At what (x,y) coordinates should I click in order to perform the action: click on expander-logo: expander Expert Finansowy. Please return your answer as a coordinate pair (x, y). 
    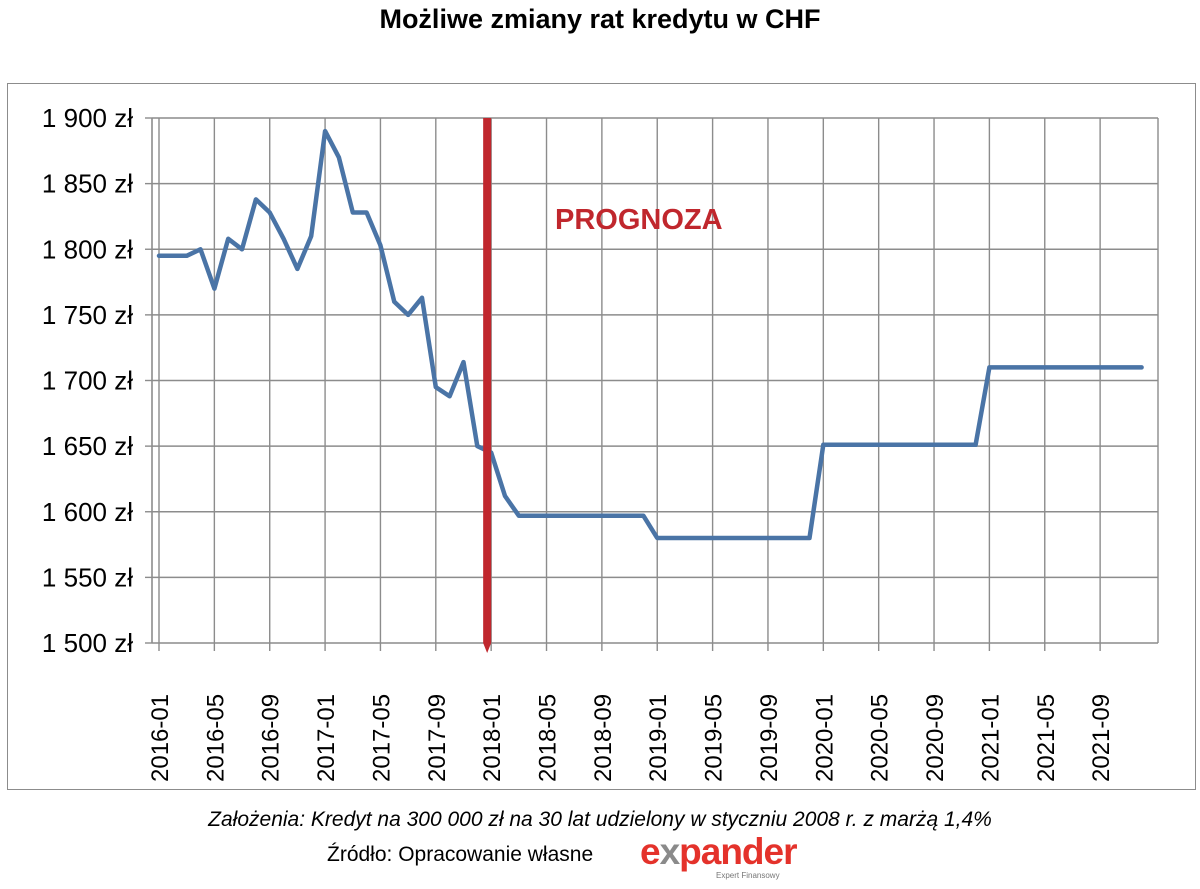
    Looking at the image, I should click on (722, 858).